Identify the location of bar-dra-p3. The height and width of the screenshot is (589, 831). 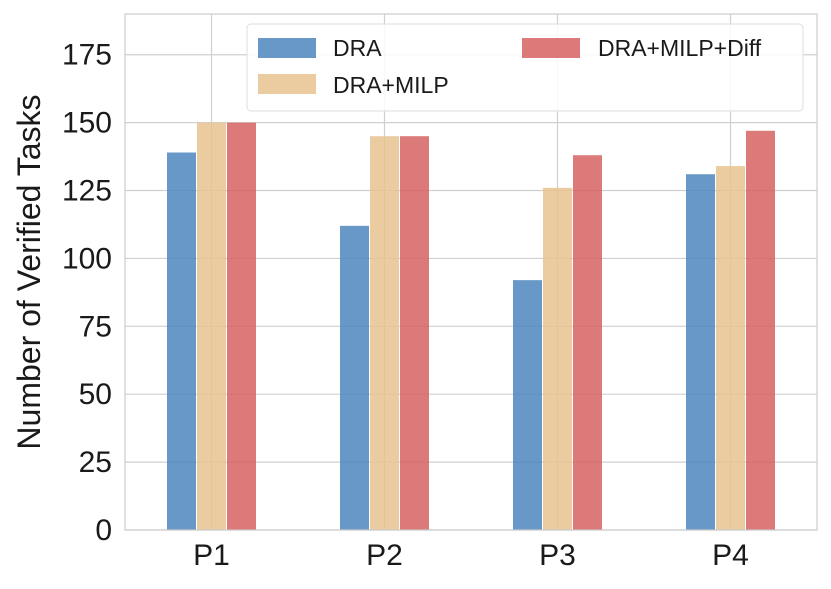
(527, 405).